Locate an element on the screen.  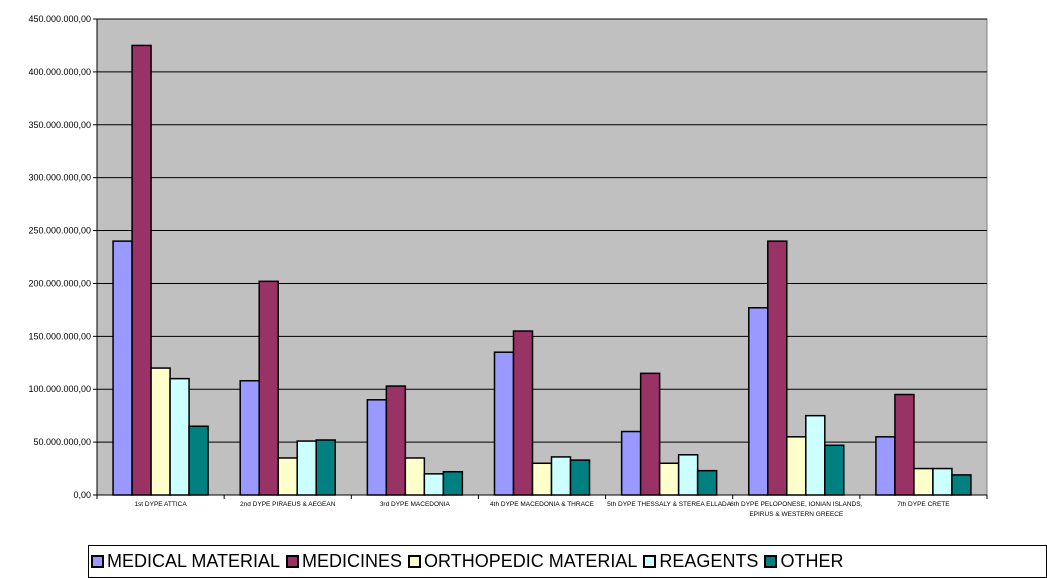
y-tick-label: 350.000.000,00 is located at coordinates (59, 125).